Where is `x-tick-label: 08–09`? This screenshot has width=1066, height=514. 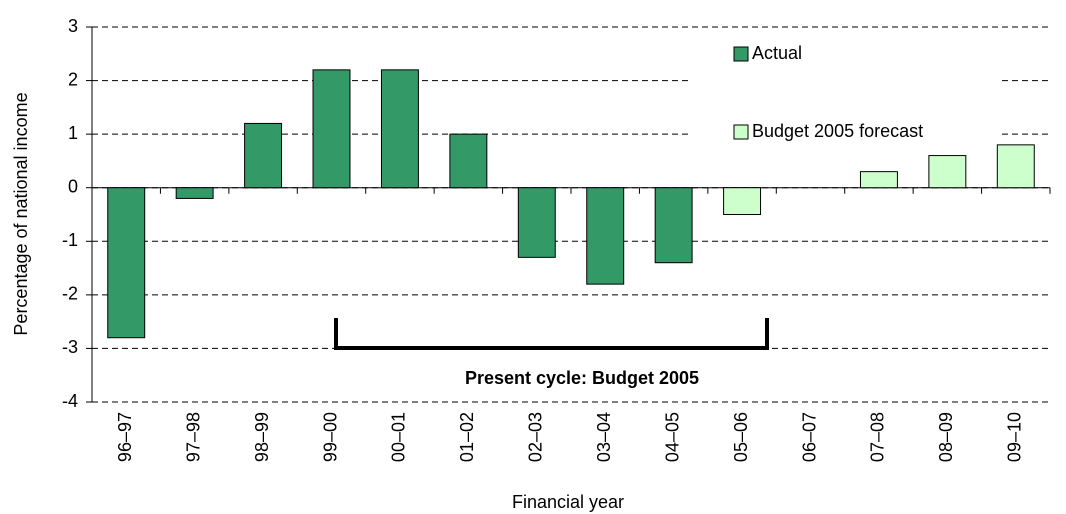
x-tick-label: 08–09 is located at coordinates (946, 437).